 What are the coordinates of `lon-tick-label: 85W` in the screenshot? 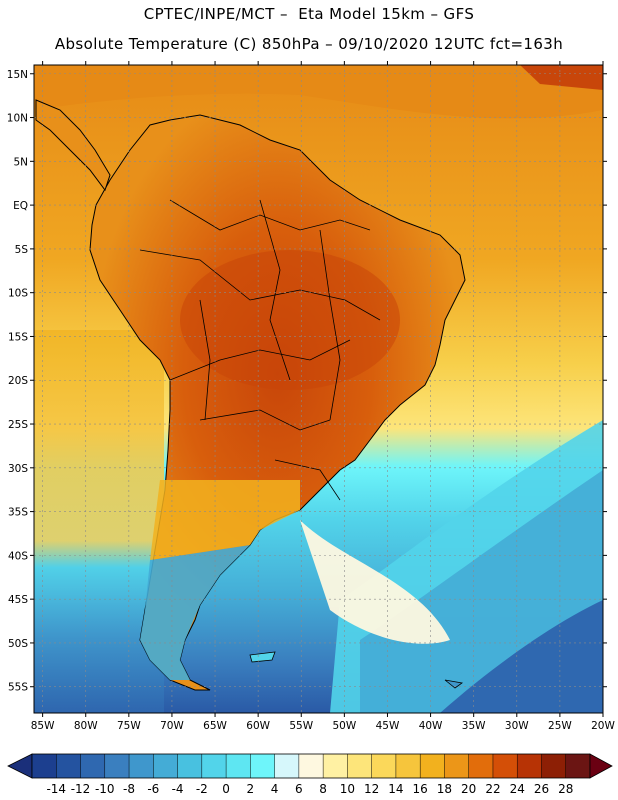 It's located at (43, 726).